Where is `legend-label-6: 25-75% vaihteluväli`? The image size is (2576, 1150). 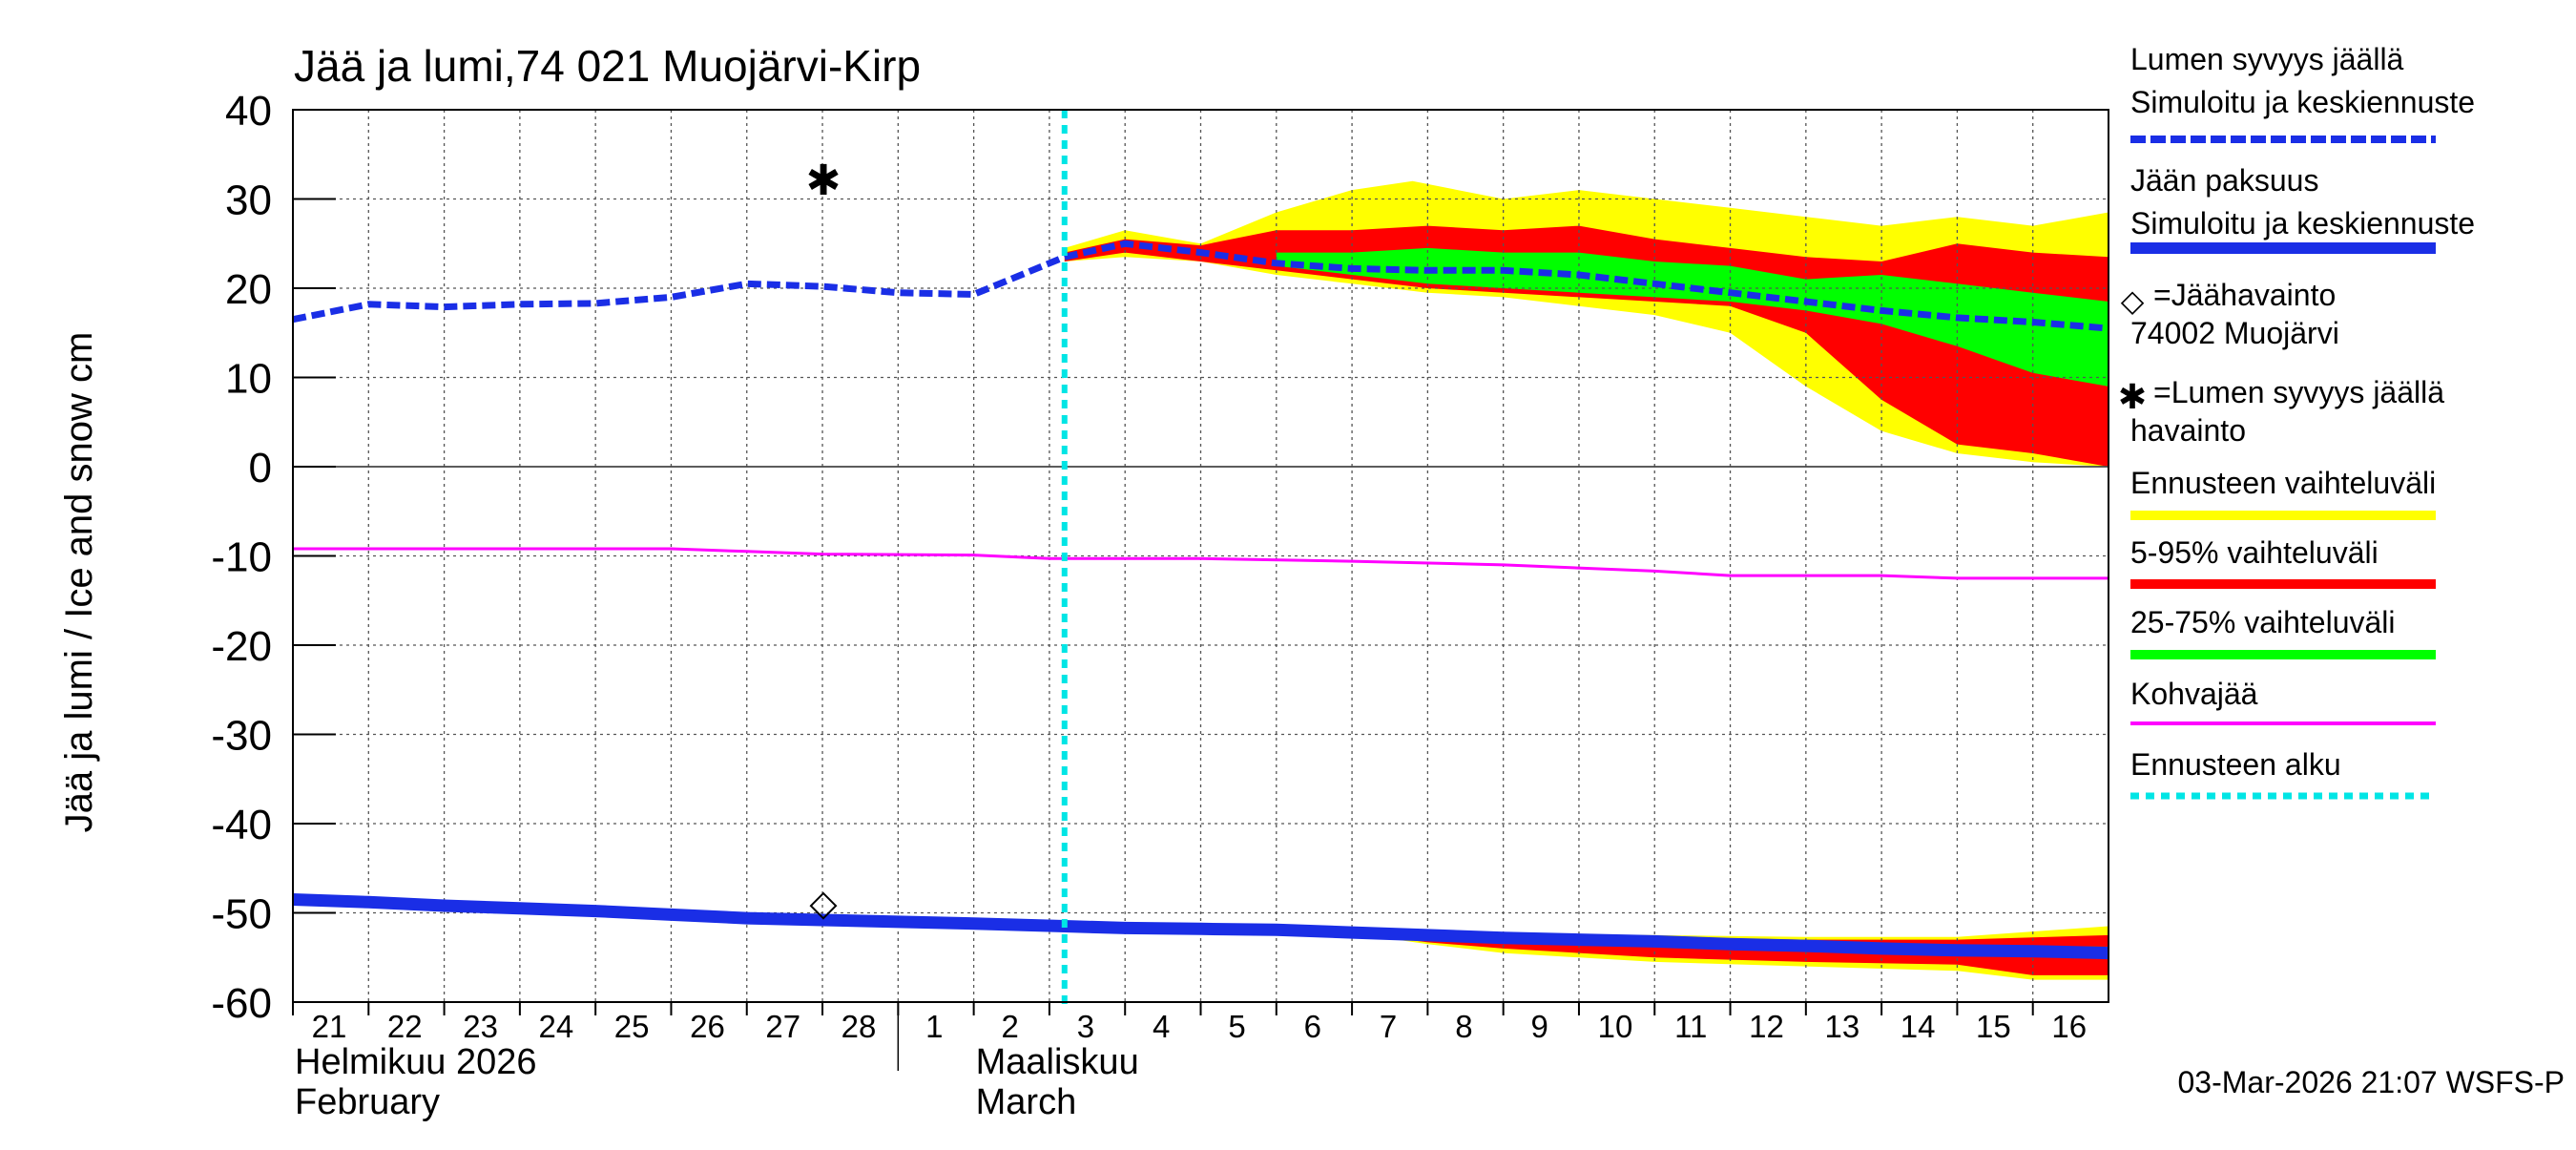 legend-label-6: 25-75% vaihteluväli is located at coordinates (2263, 622).